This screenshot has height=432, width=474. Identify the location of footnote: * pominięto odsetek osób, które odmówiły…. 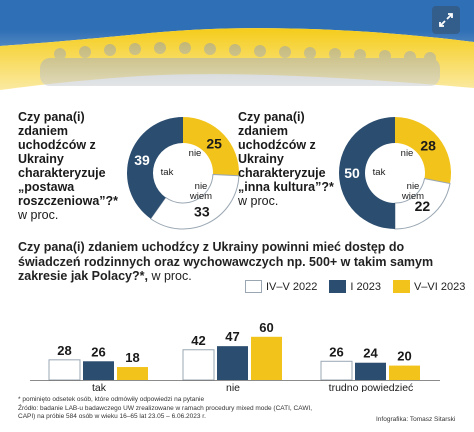
(111, 399).